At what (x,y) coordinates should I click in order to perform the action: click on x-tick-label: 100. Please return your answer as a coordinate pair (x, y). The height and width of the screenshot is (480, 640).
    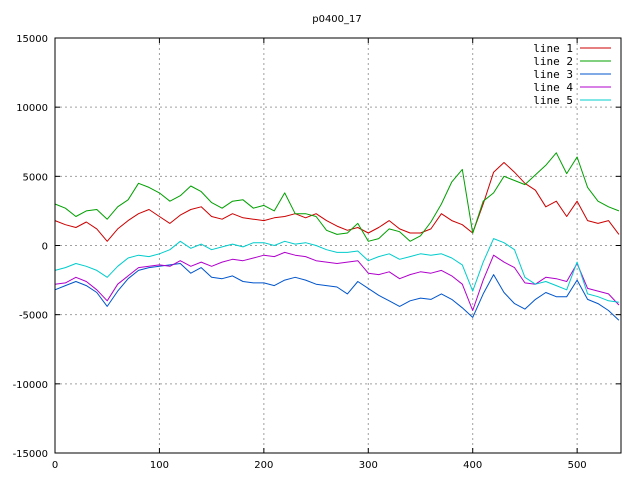
    Looking at the image, I should click on (159, 465).